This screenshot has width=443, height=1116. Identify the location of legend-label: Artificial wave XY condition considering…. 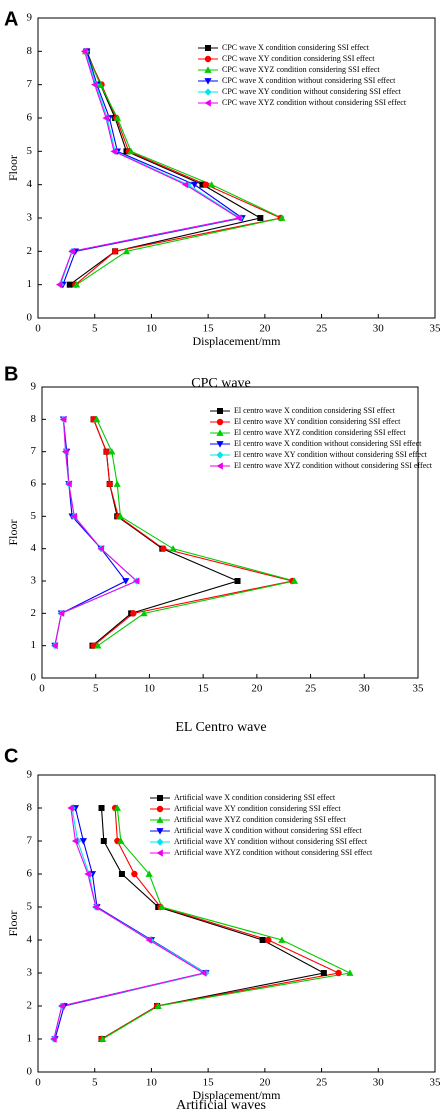
(257, 808).